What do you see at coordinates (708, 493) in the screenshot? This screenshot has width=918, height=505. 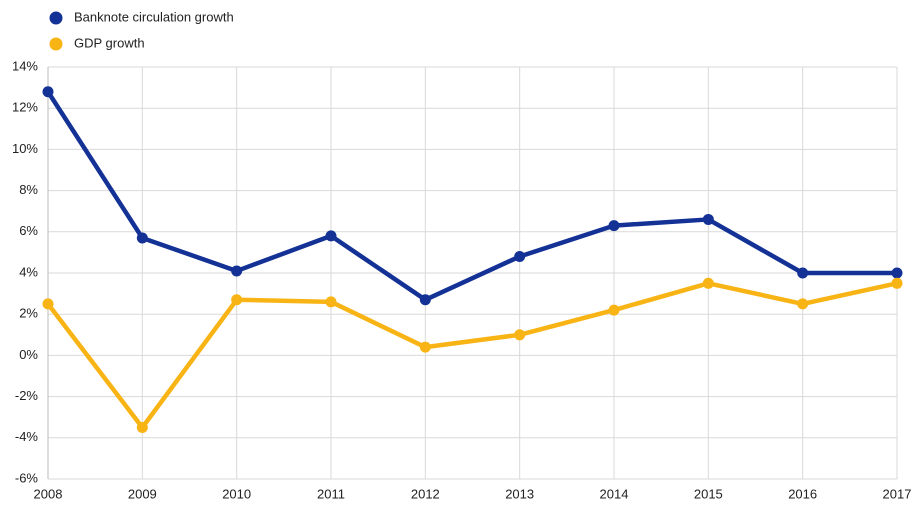 I see `x-tick-label: 2015` at bounding box center [708, 493].